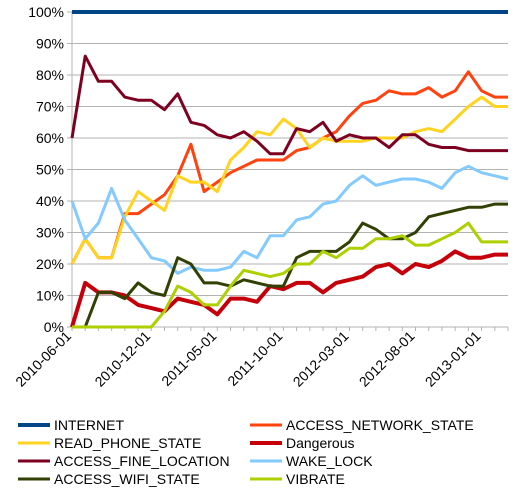 Image resolution: width=532 pixels, height=496 pixels. Describe the element at coordinates (50, 75) in the screenshot. I see `y-tick-label: 80%` at that location.